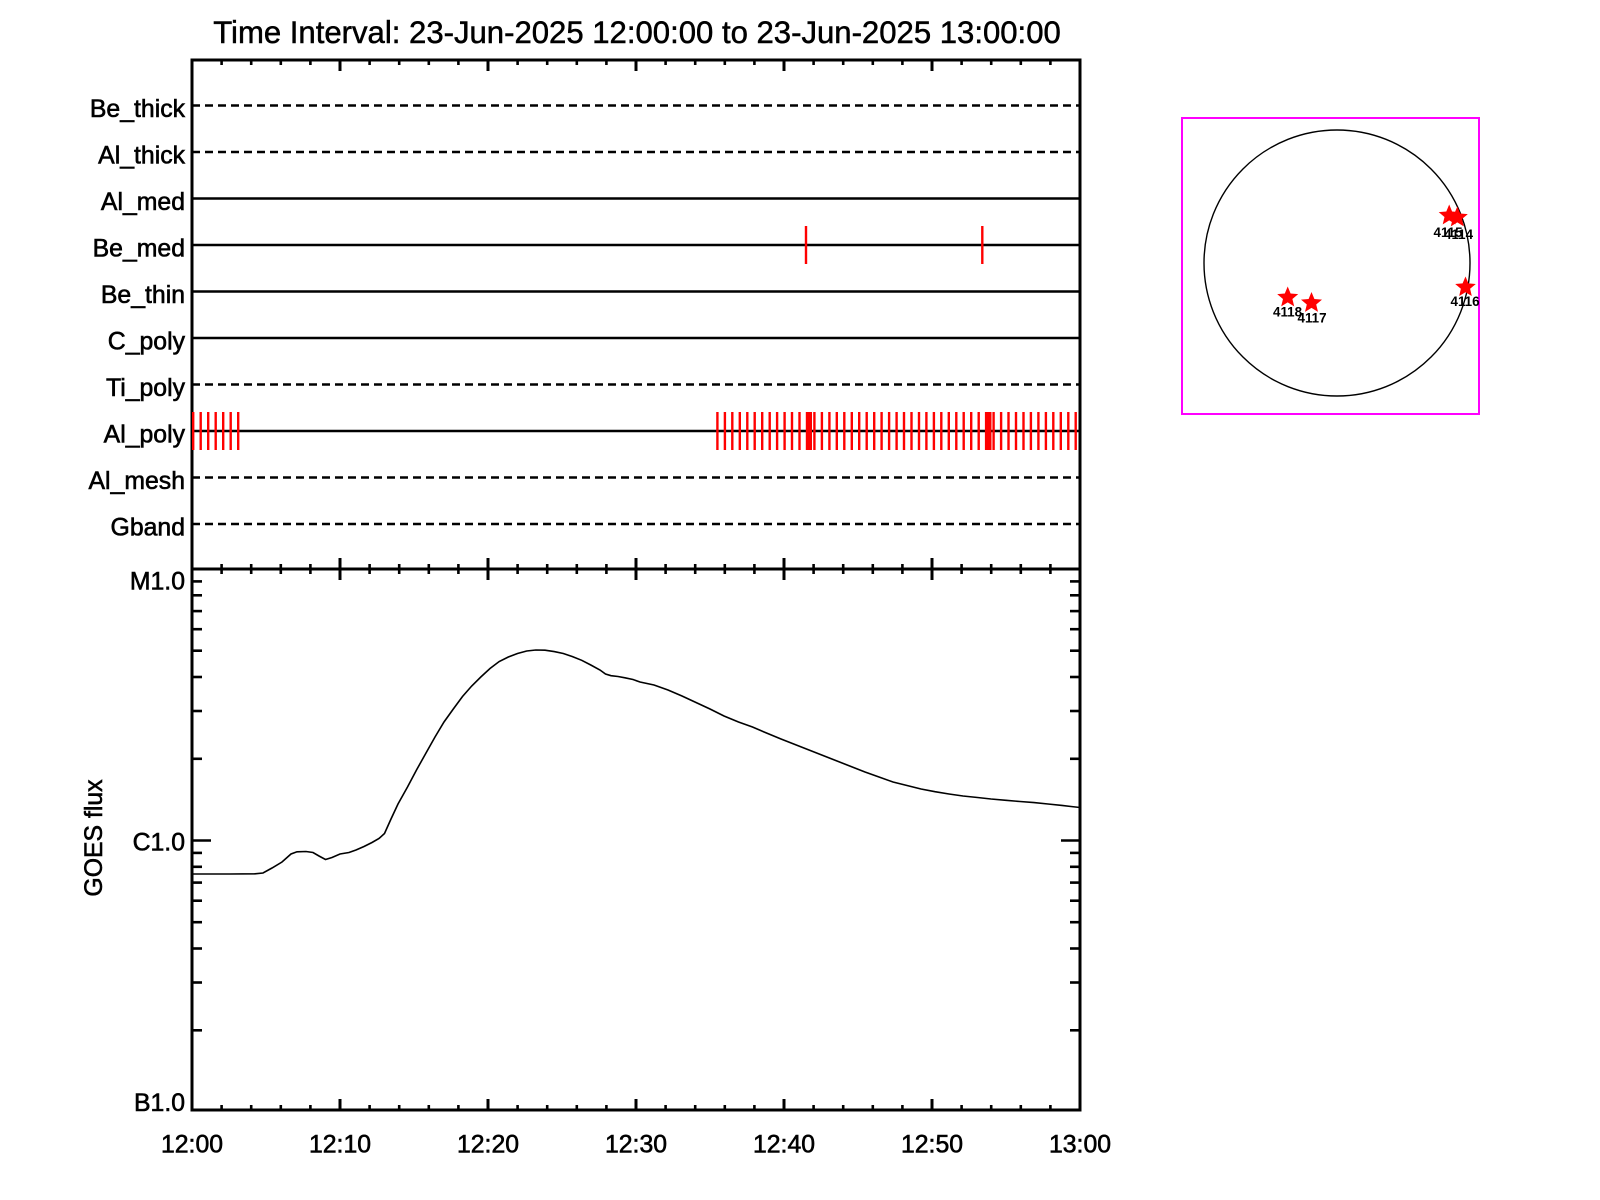 This screenshot has height=1200, width=1600. What do you see at coordinates (340, 1145) in the screenshot?
I see `svg-text: 12:10` at bounding box center [340, 1145].